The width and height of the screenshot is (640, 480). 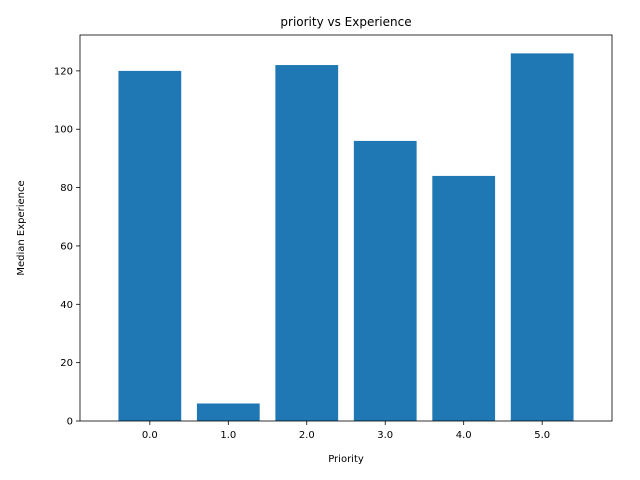 I want to click on x-tick-label: 3.0, so click(x=385, y=435).